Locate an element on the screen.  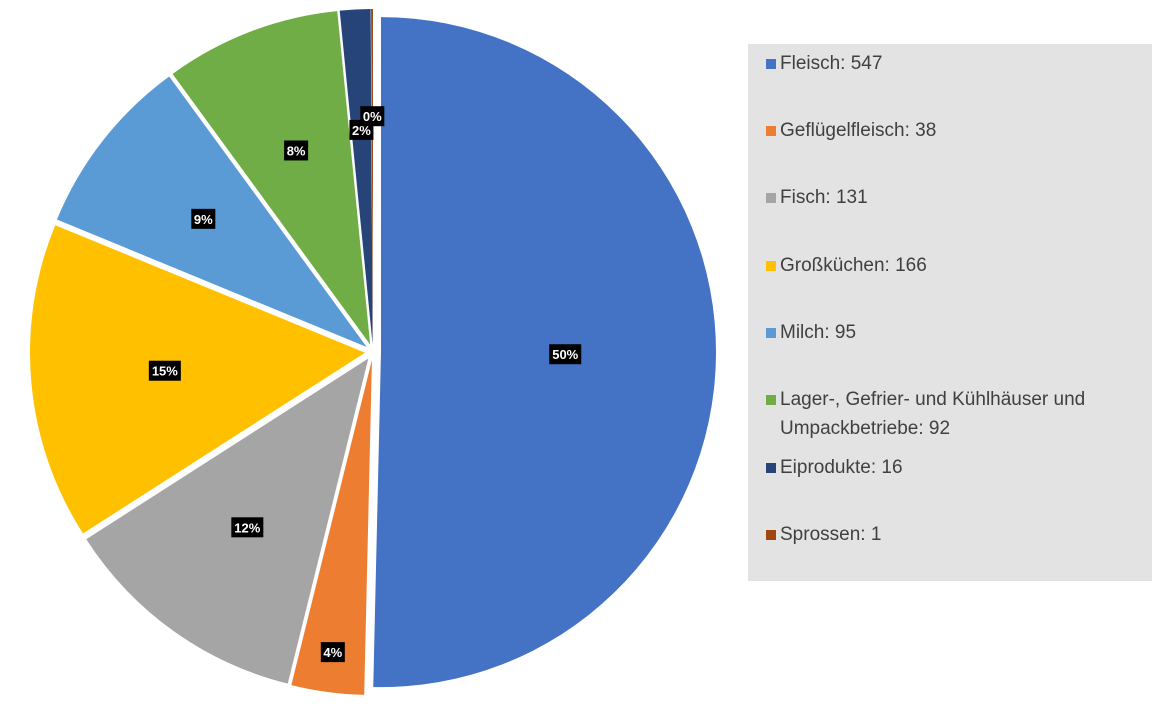
data-label-gefluegelfleisch: 4% is located at coordinates (332, 652).